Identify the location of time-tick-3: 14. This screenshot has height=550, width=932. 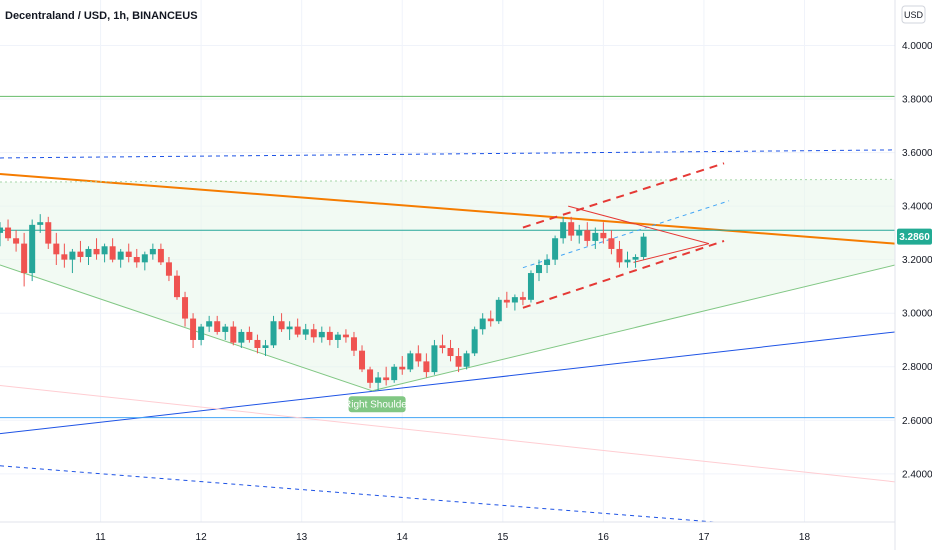
(403, 537).